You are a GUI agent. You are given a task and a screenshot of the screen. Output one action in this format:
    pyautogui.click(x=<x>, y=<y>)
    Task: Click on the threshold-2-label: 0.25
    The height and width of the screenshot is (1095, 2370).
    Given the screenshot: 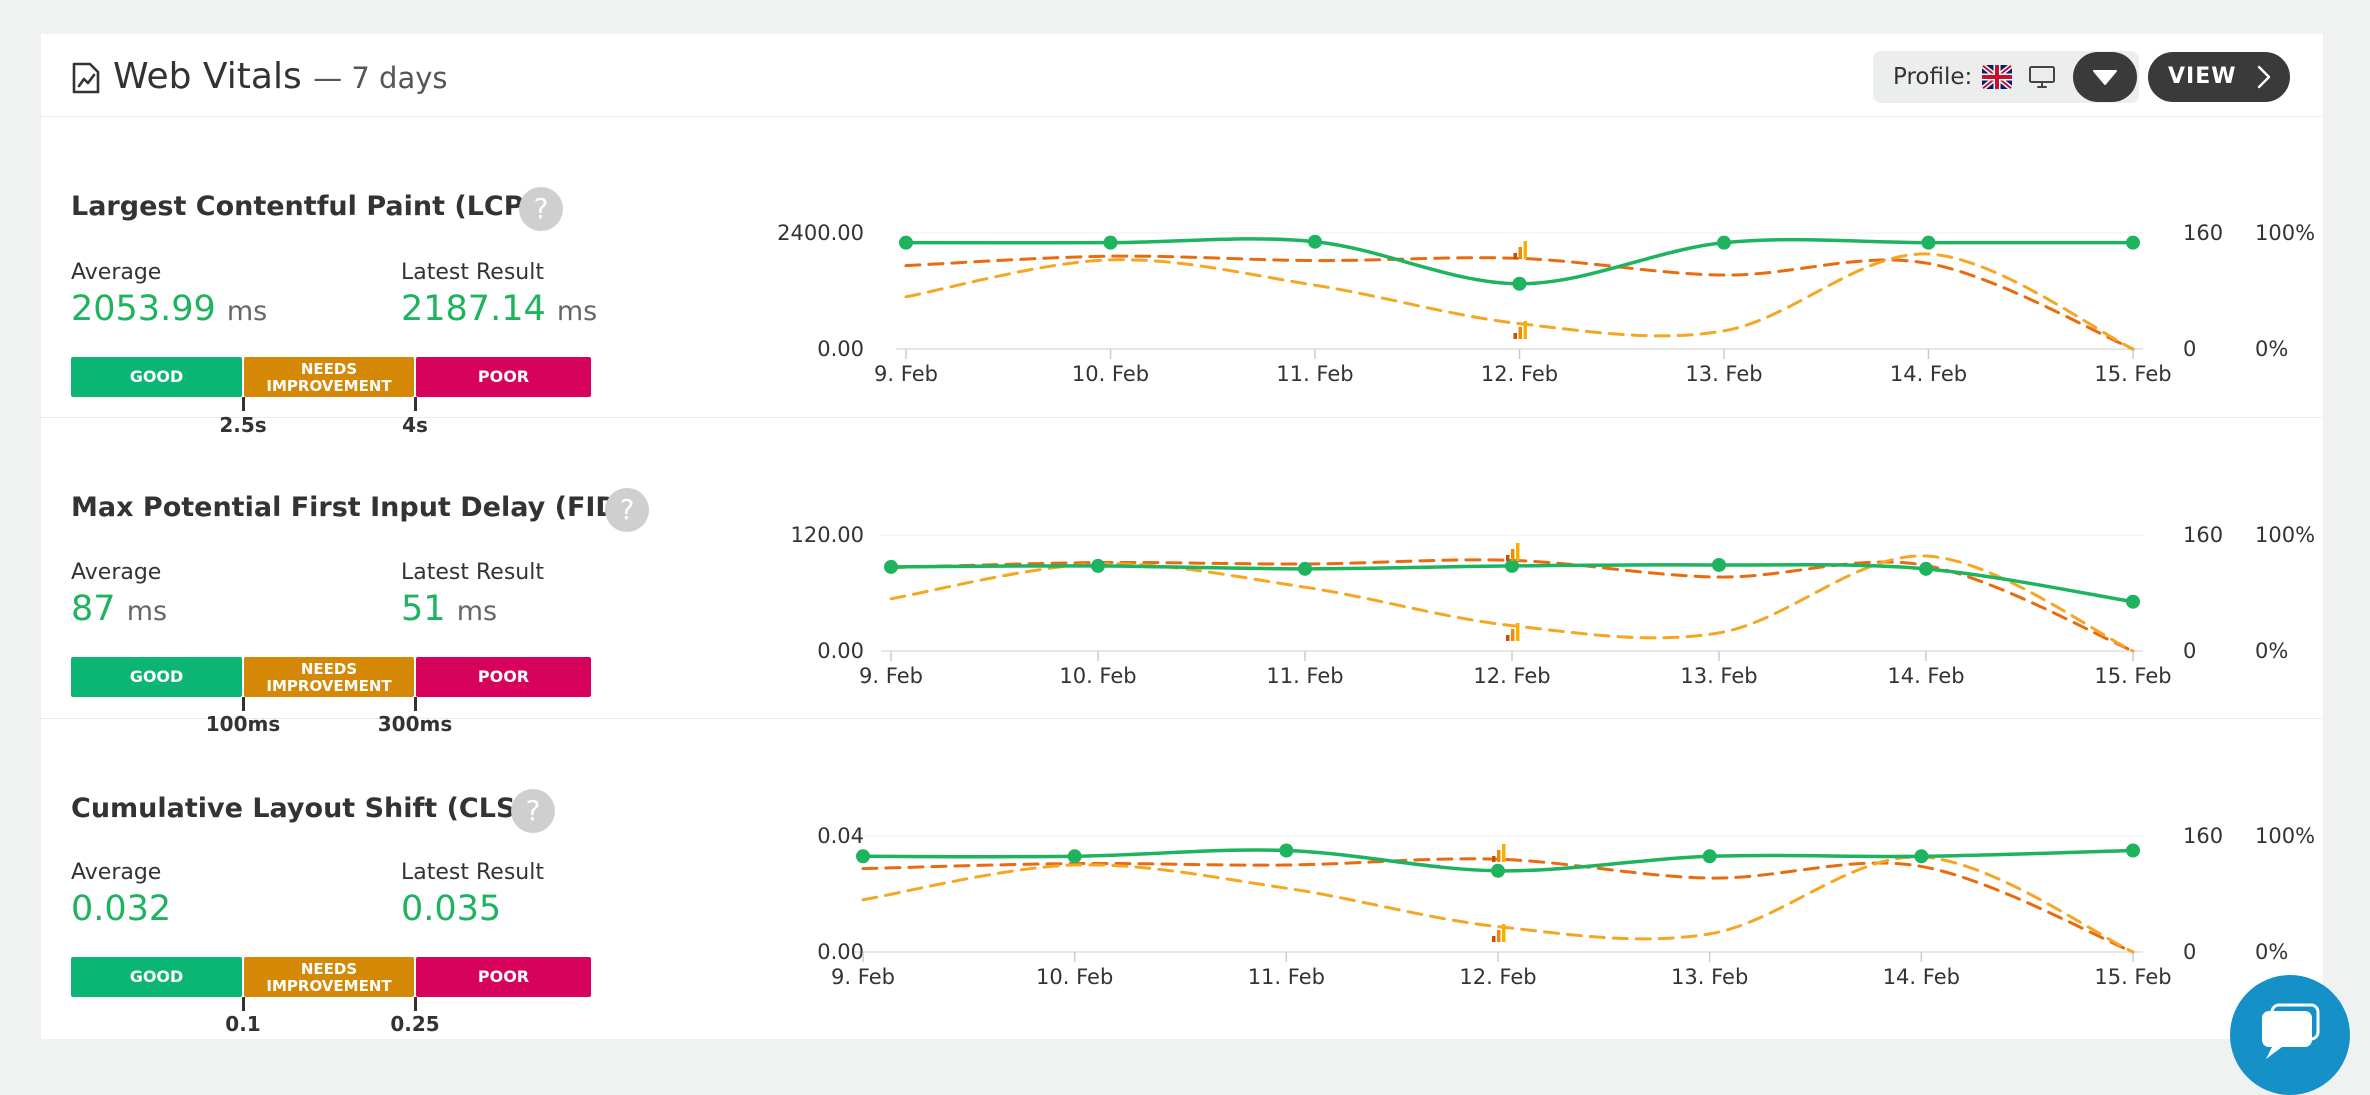 What is the action you would take?
    pyautogui.click(x=415, y=1024)
    